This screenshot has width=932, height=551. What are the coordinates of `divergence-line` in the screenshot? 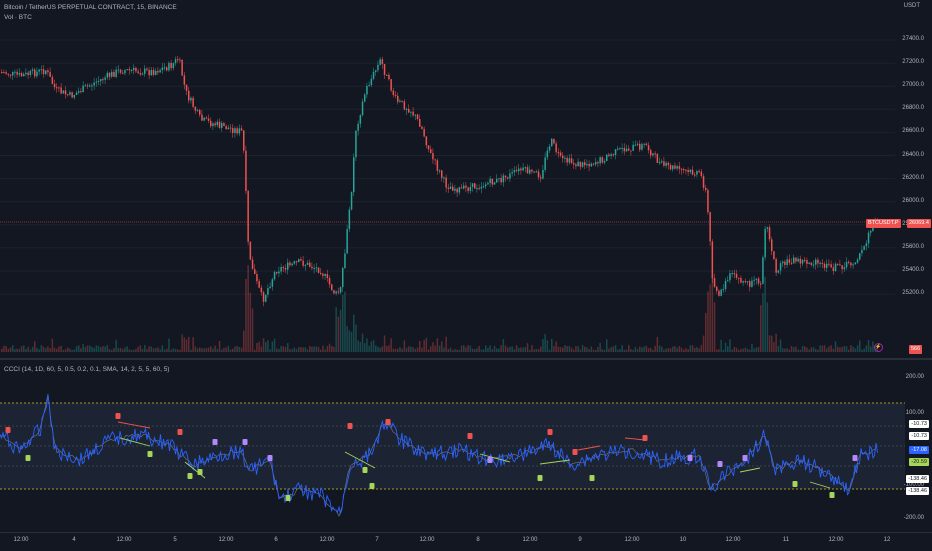 It's located at (750, 470).